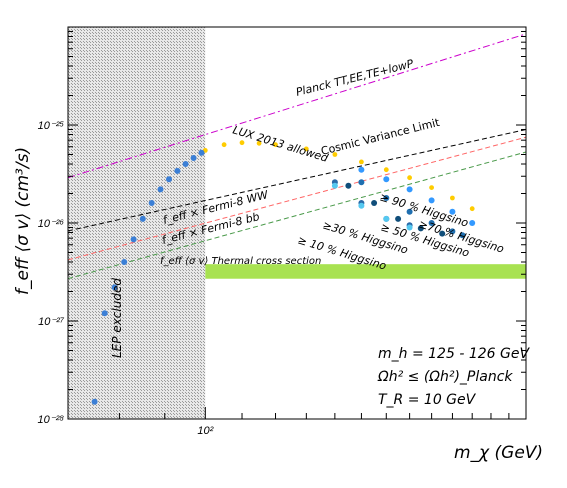  What do you see at coordinates (51, 420) in the screenshot?
I see `y-tick-label-0: 10⁻²⁸` at bounding box center [51, 420].